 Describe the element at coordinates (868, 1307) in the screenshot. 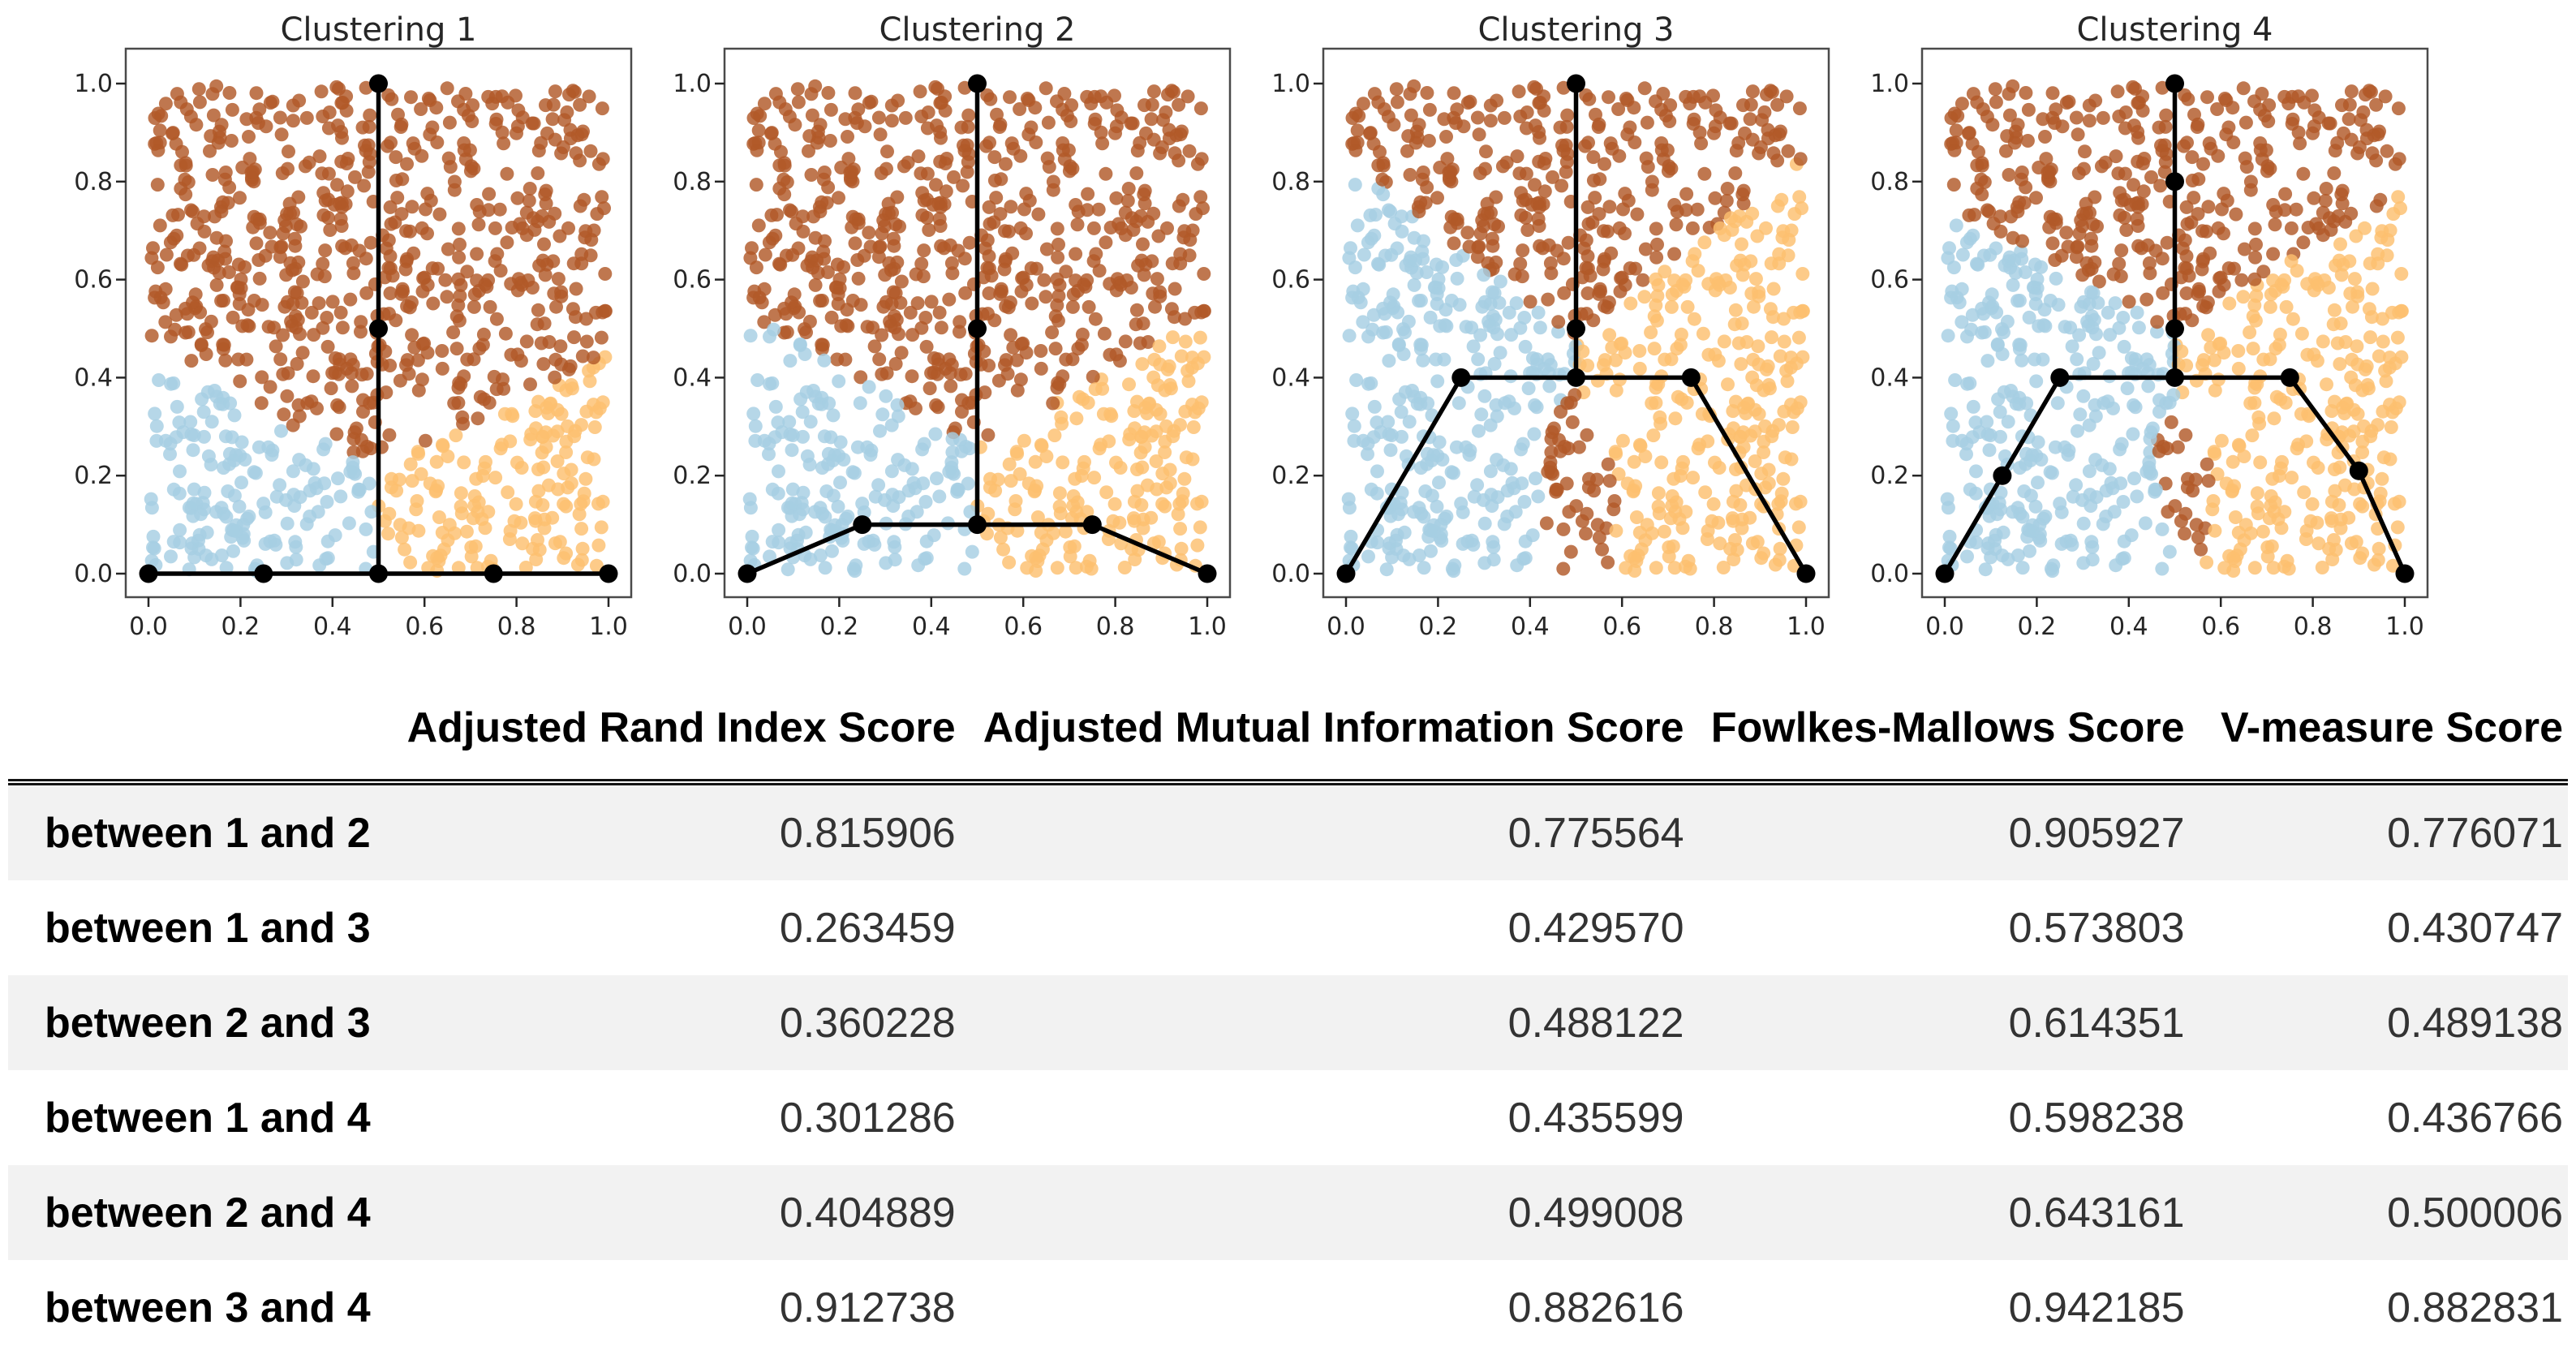

I see `score-value: 0.912738` at that location.